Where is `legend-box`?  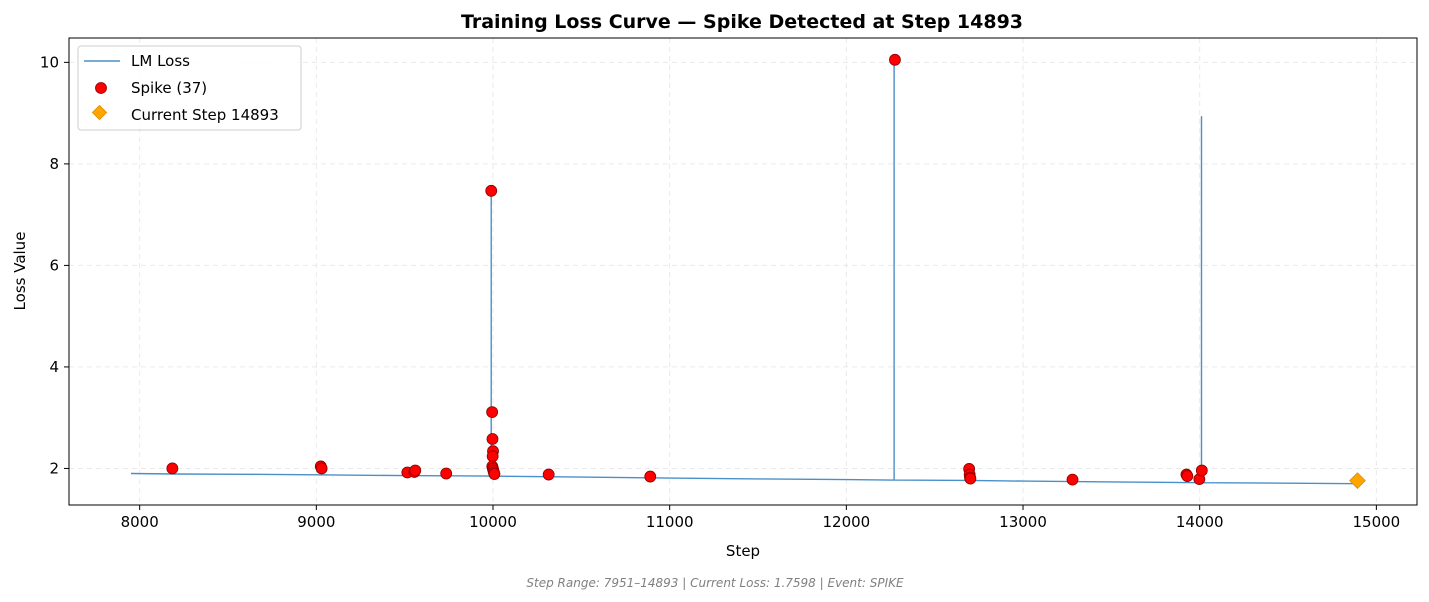
legend-box is located at coordinates (189, 88).